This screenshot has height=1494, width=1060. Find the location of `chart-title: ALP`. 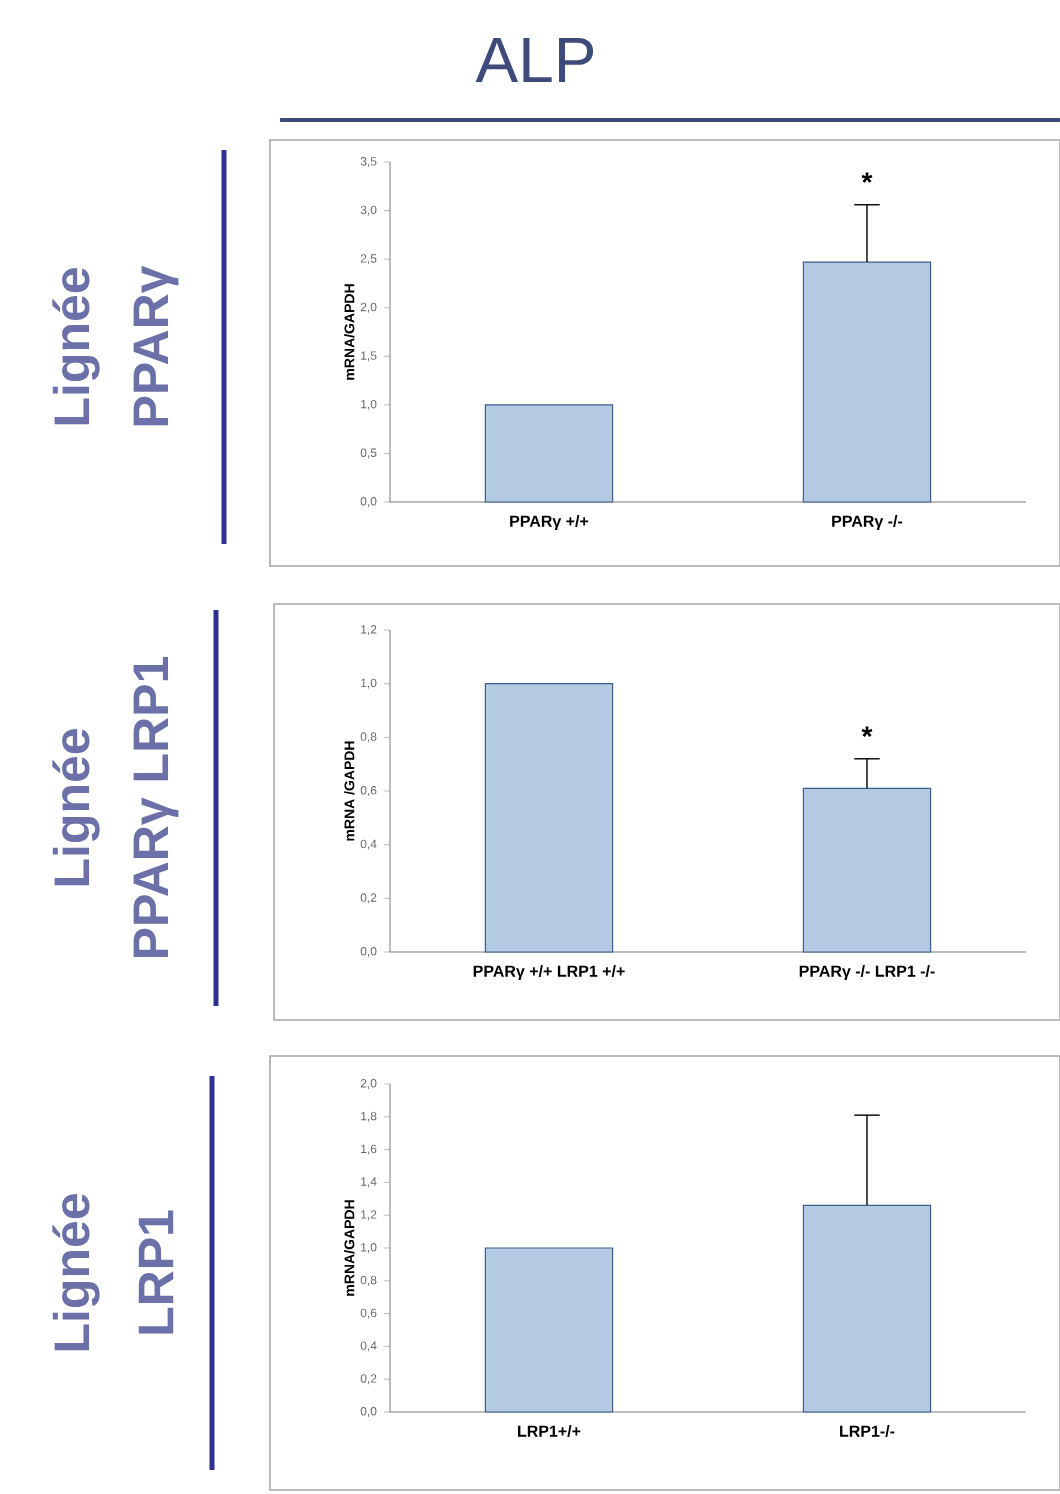

chart-title: ALP is located at coordinates (534, 60).